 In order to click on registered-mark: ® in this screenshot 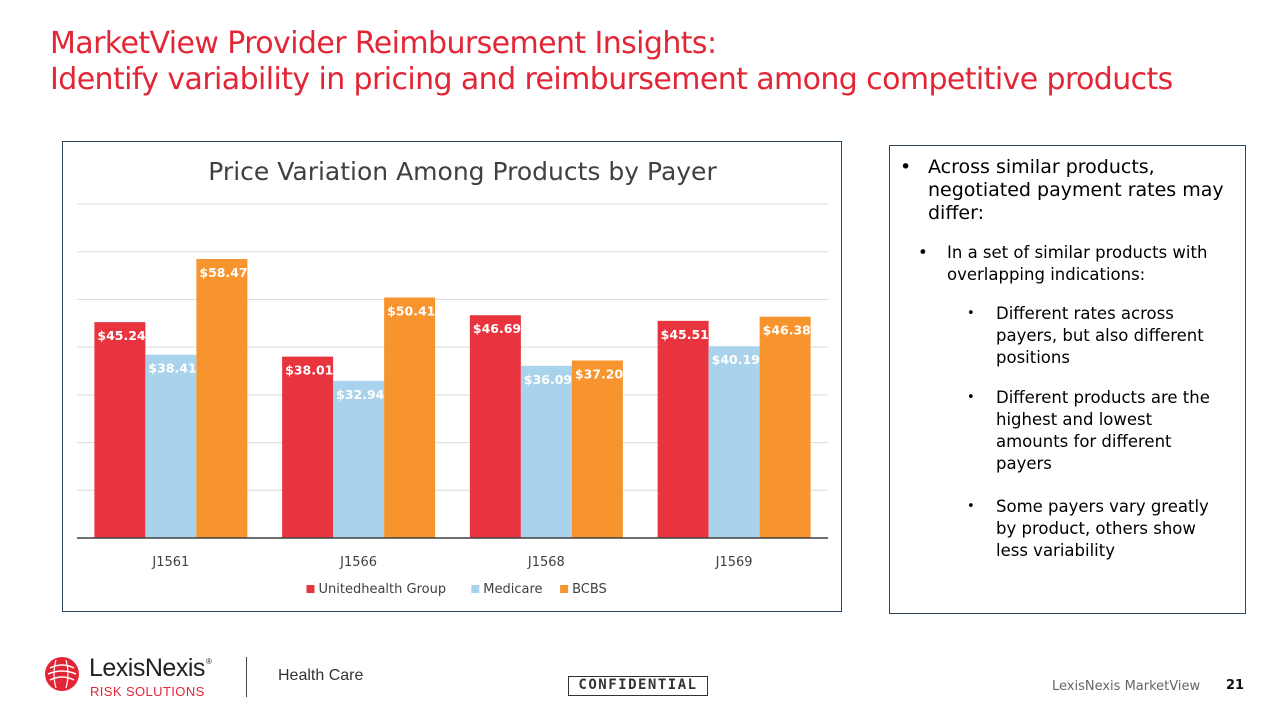, I will do `click(209, 661)`.